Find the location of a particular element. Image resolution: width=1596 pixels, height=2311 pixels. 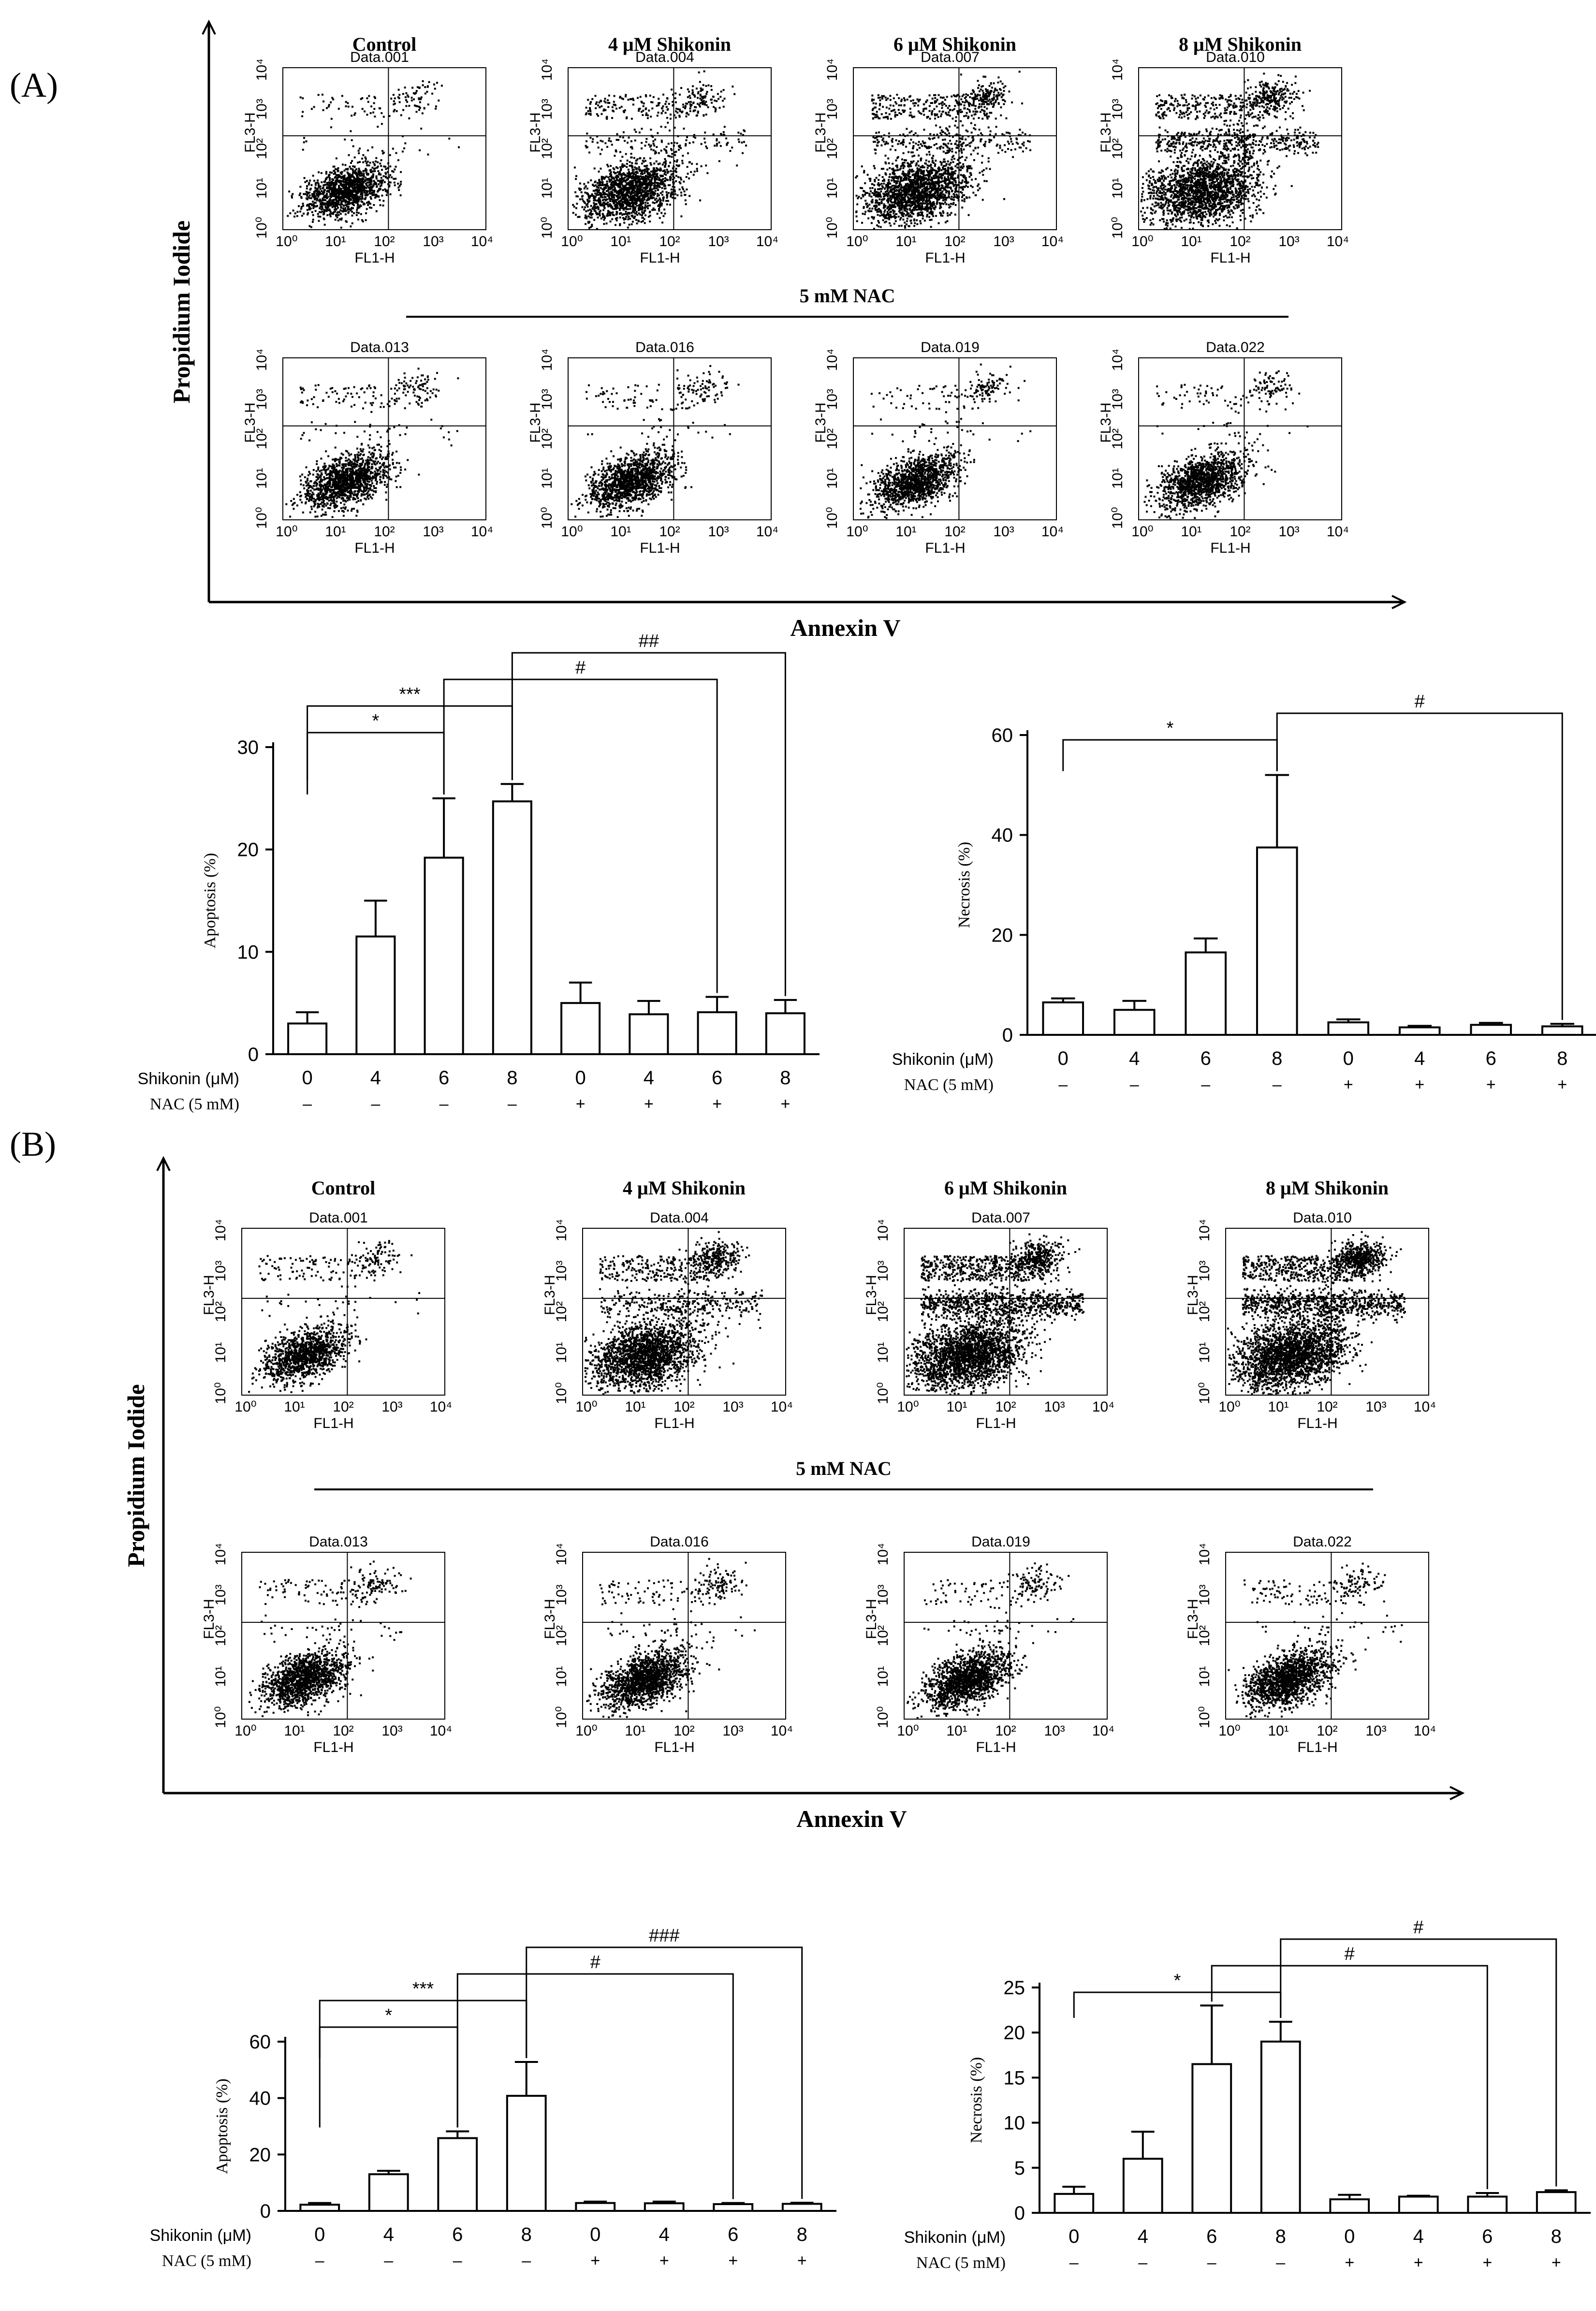

significance-label: *** is located at coordinates (423, 1989).